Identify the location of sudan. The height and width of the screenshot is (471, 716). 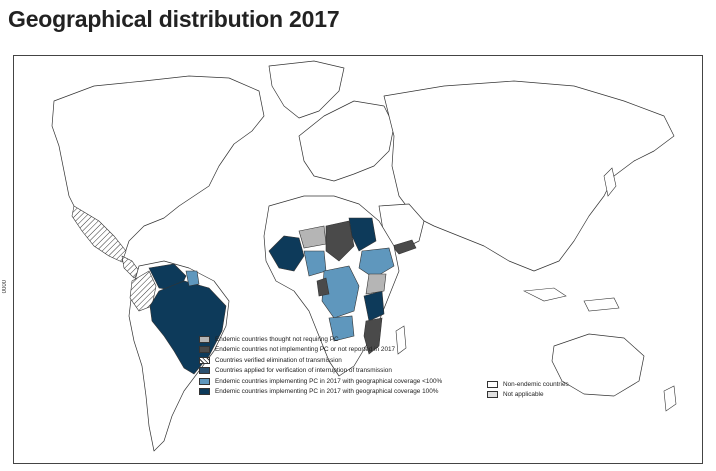
(362, 234).